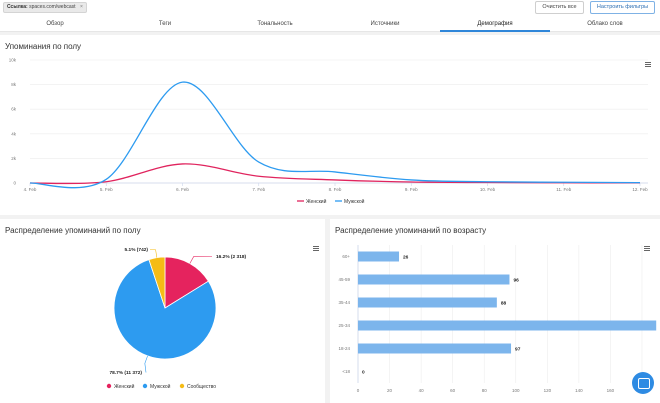 The height and width of the screenshot is (403, 660). Describe the element at coordinates (406, 257) in the screenshot. I see `bar-data-label: 26` at that location.